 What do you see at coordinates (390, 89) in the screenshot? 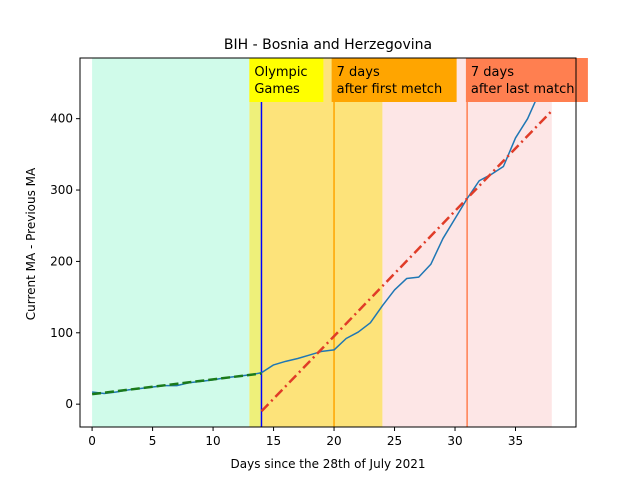
I see `annotation-text-2-2: after first metch` at bounding box center [390, 89].